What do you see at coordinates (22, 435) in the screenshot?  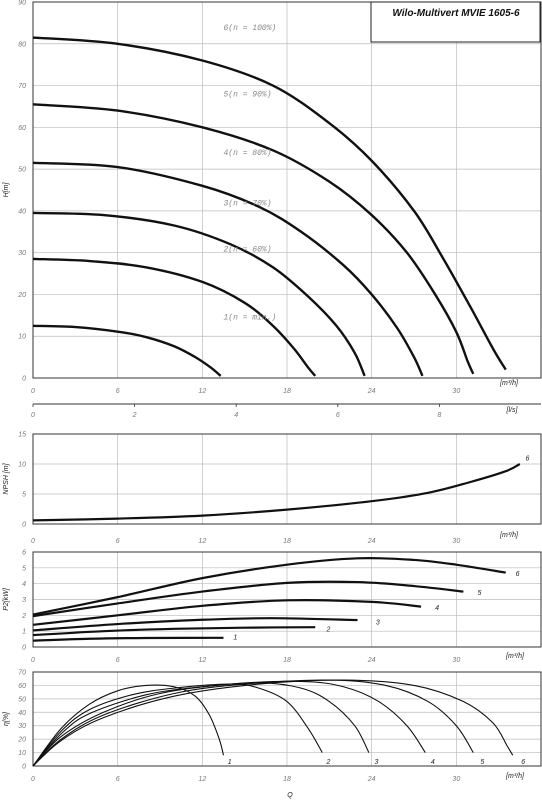 I see `npsh-ytick-label: 15` at bounding box center [22, 435].